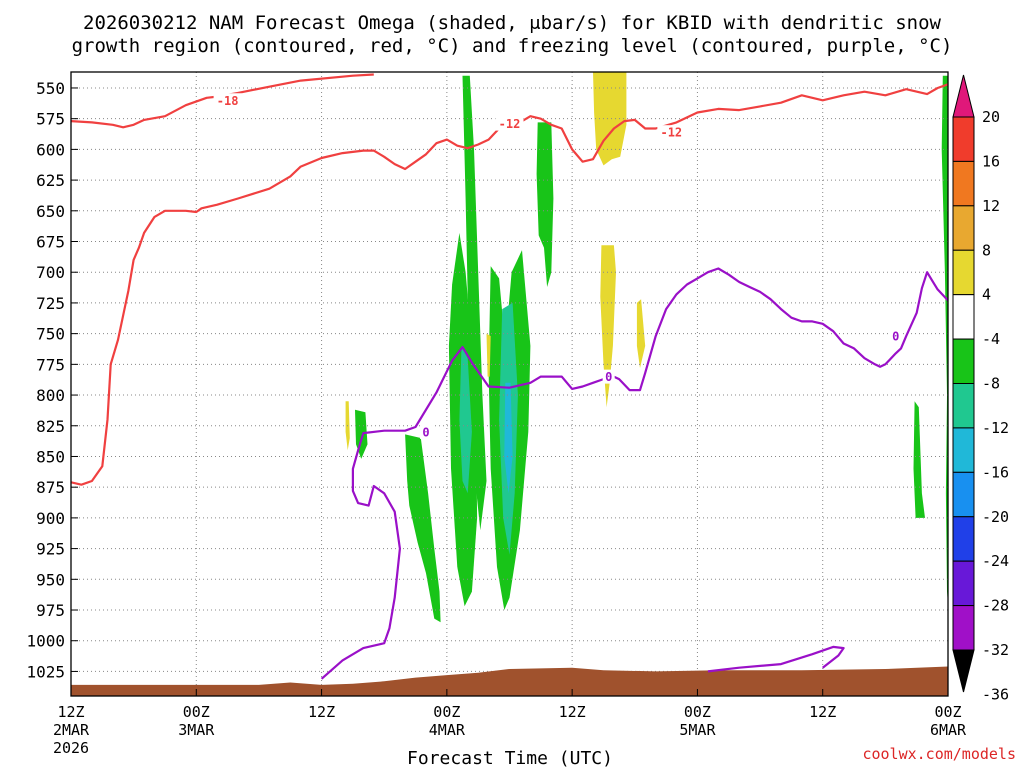 Image resolution: width=1024 pixels, height=772 pixels. I want to click on colorbar-label-9: -16, so click(995, 472).